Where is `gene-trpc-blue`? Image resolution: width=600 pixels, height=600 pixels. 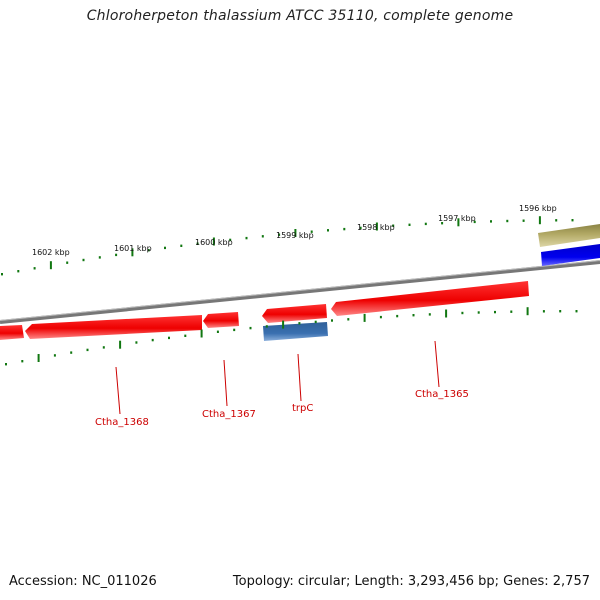
gene-trpc-blue is located at coordinates (295, 331).